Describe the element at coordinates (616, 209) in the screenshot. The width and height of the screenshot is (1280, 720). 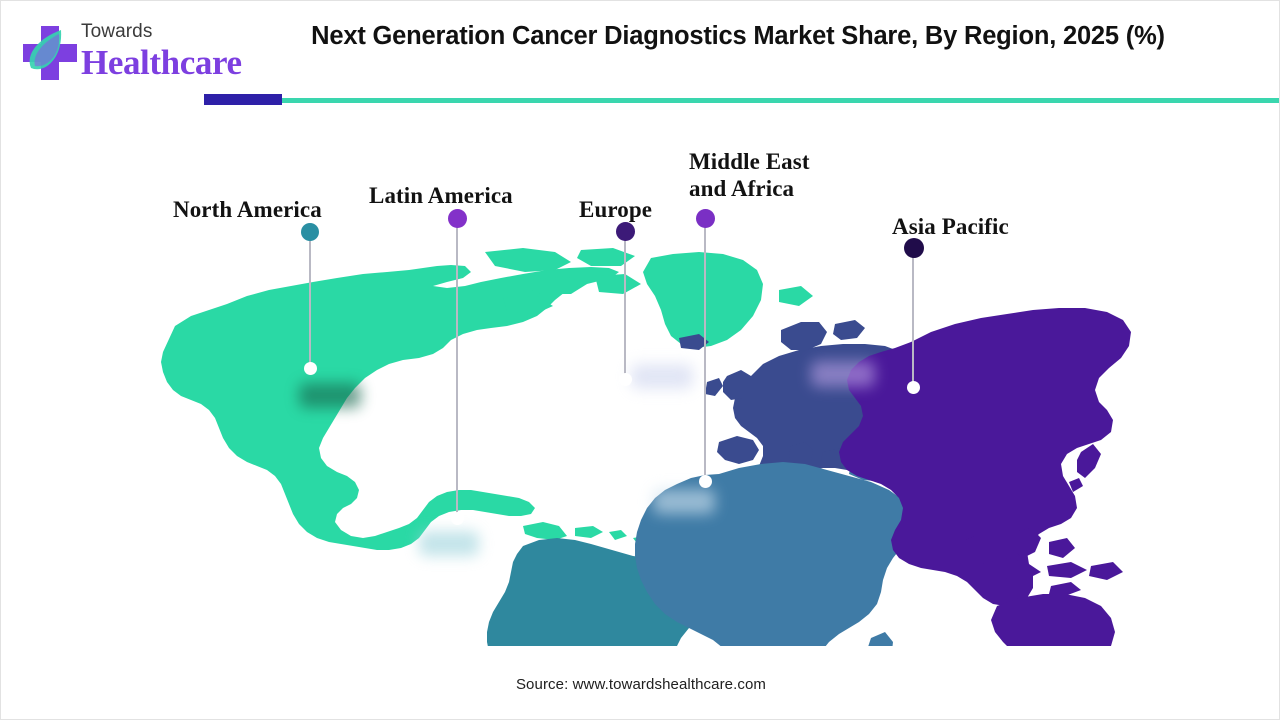
I see `region-label-europe: Europe` at that location.